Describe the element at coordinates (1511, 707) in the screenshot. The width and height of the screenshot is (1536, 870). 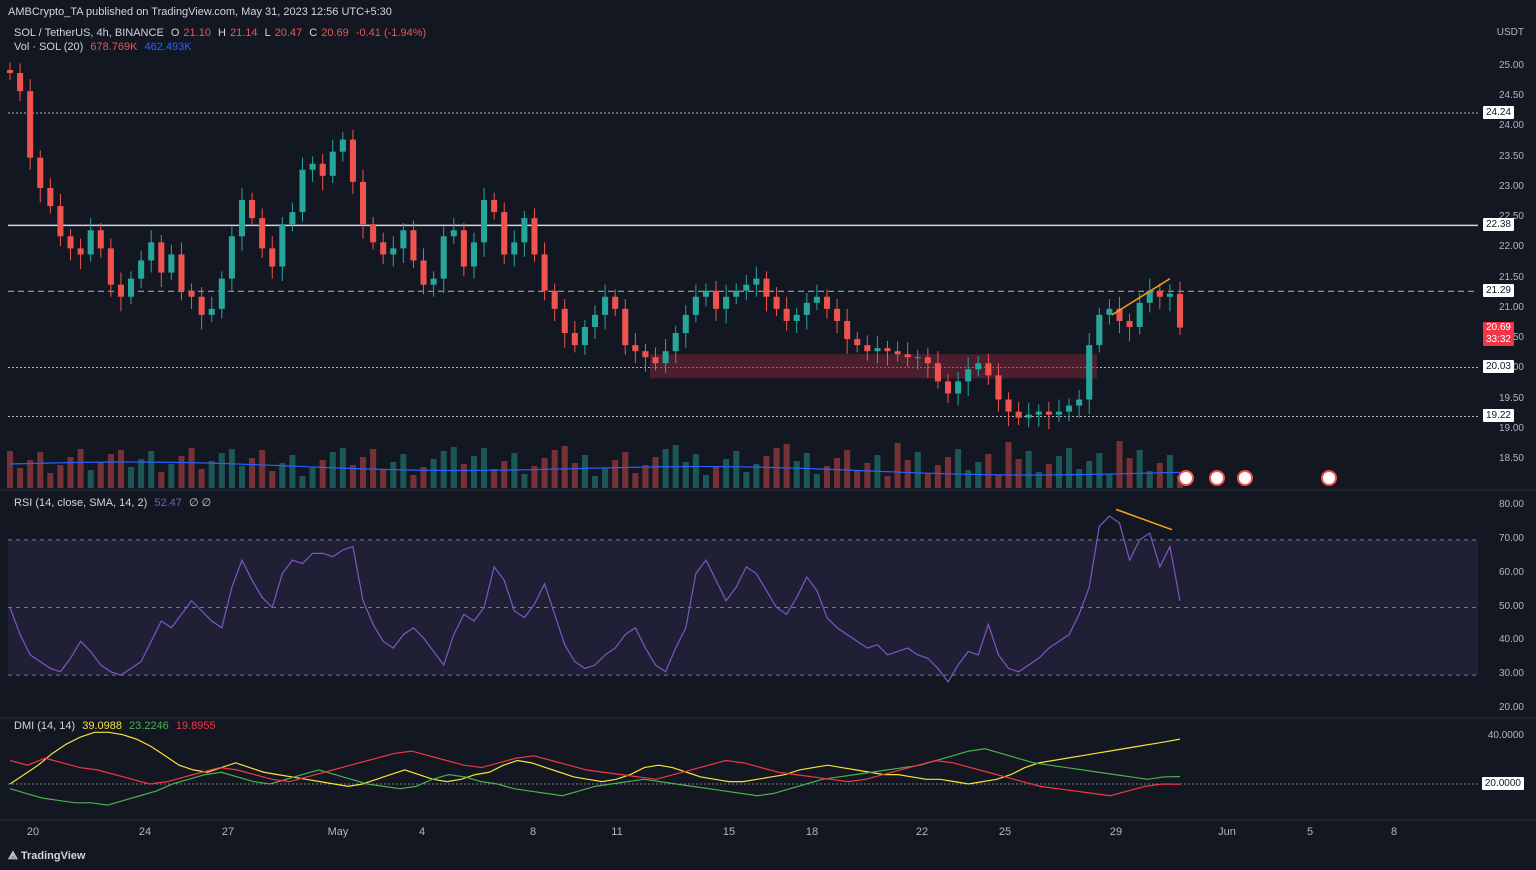
I see `rsi-tick-label: 20.00` at that location.